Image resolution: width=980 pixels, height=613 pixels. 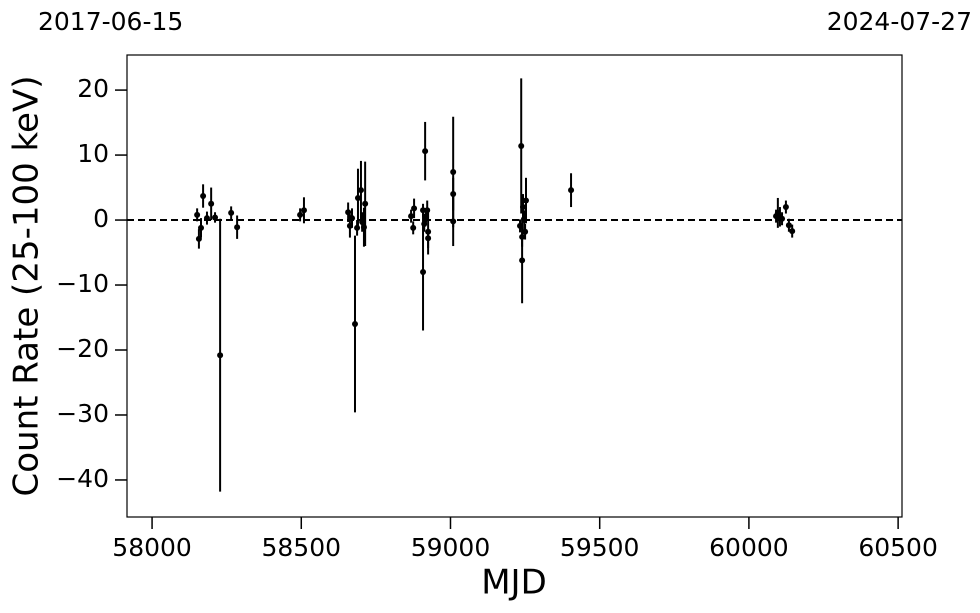 I want to click on x-tick-label: 58500, so click(x=302, y=547).